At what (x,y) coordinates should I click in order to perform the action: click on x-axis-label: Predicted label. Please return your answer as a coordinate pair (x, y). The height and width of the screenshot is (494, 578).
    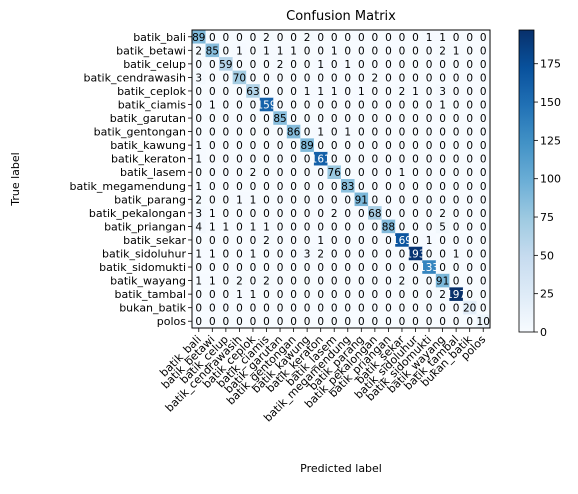
    Looking at the image, I should click on (341, 468).